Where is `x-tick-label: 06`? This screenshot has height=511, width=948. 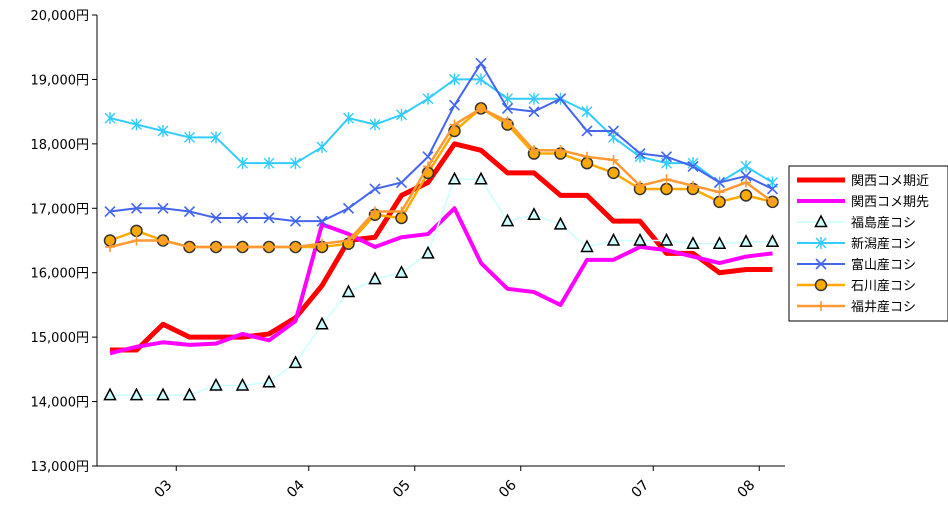 x-tick-label: 06 is located at coordinates (508, 489).